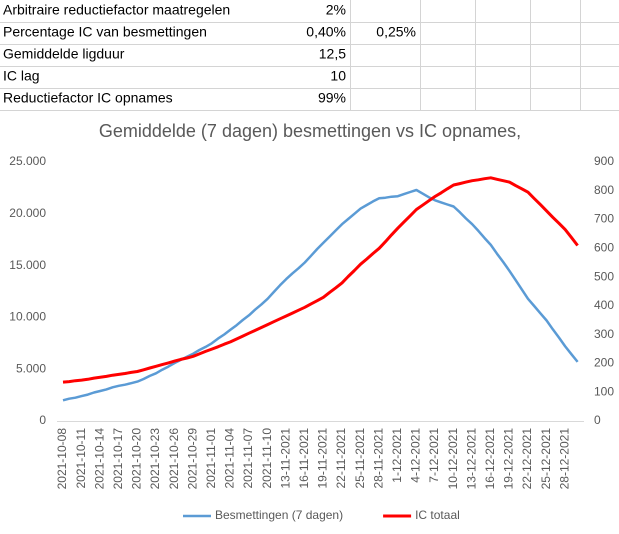 This screenshot has height=534, width=619. What do you see at coordinates (81, 458) in the screenshot?
I see `x-tick-label: 2021-10-11` at bounding box center [81, 458].